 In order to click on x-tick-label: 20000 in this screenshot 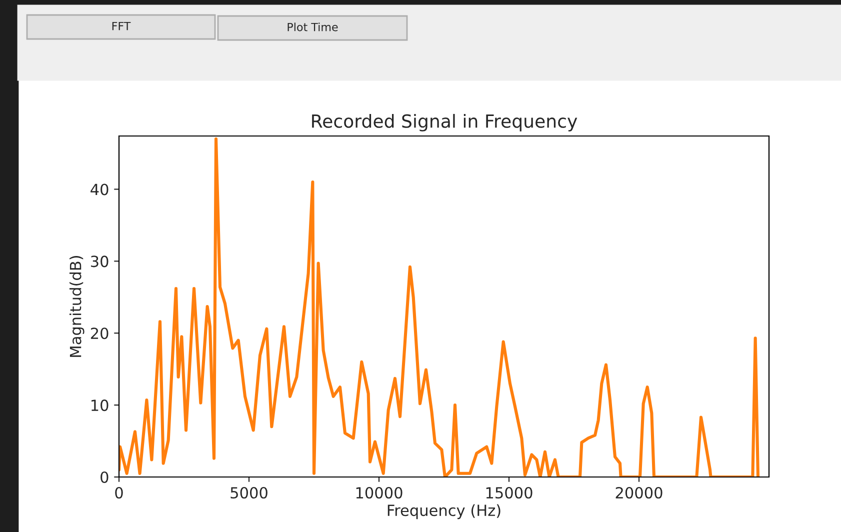, I will do `click(639, 492)`.